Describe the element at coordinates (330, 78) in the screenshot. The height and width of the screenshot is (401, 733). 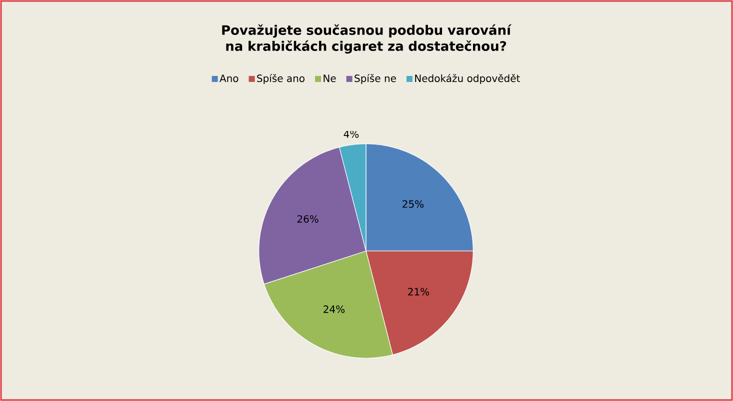
I see `legend-label: Ne` at that location.